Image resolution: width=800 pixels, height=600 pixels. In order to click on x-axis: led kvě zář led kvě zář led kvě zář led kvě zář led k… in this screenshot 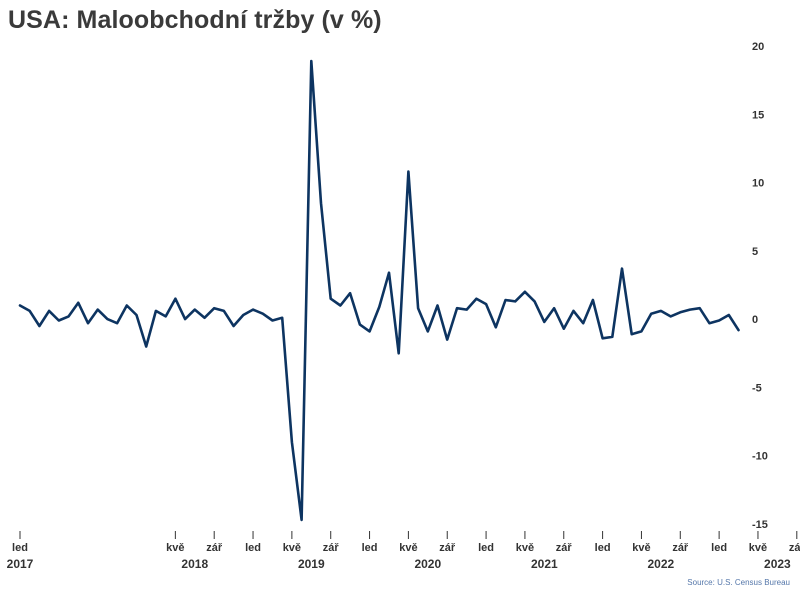, I will do `click(403, 551)`.